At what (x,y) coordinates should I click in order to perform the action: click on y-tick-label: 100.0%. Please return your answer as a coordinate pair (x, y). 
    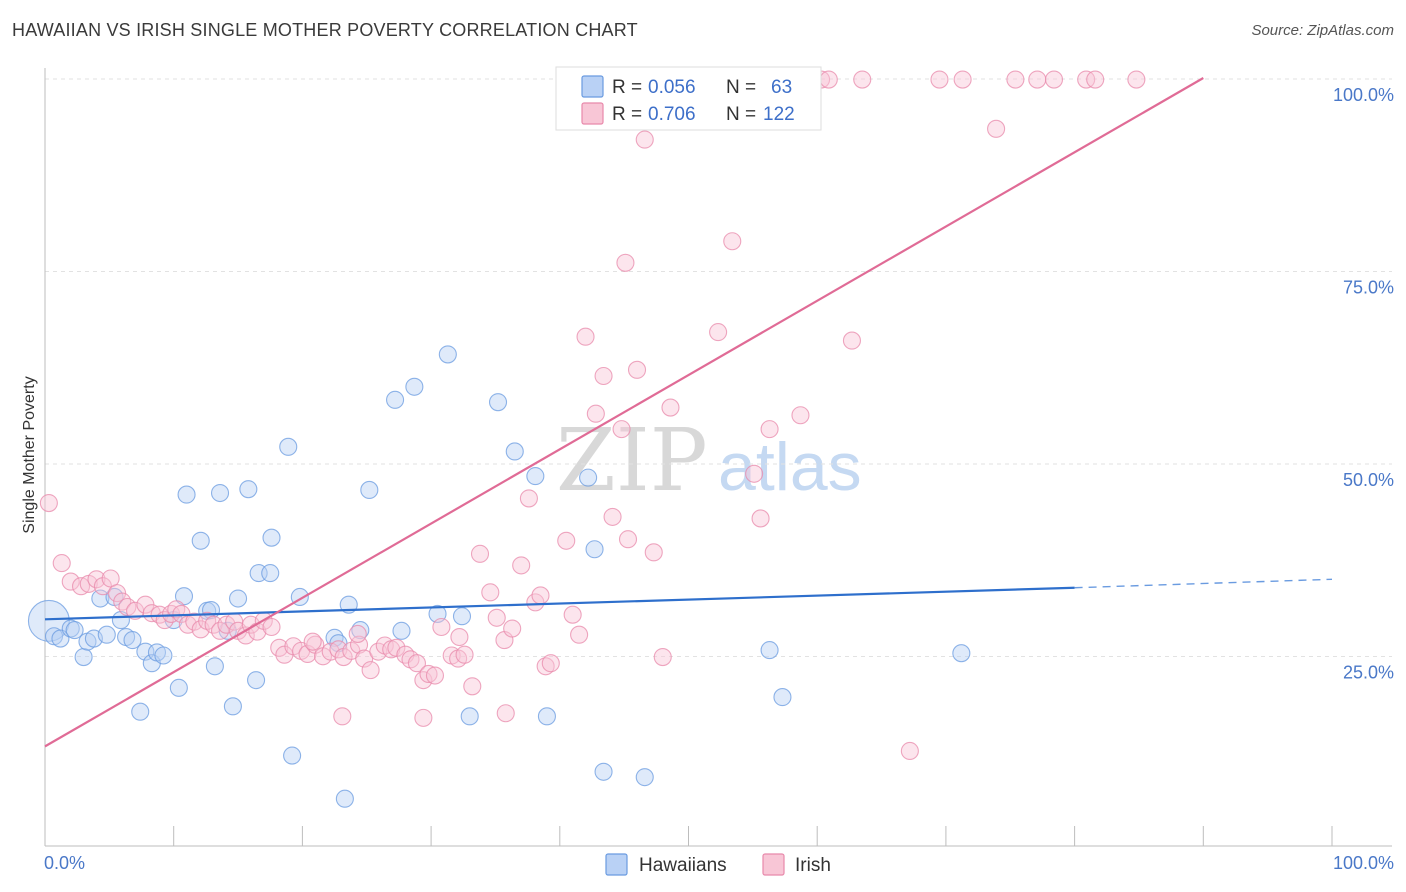
    Looking at the image, I should click on (1363, 95).